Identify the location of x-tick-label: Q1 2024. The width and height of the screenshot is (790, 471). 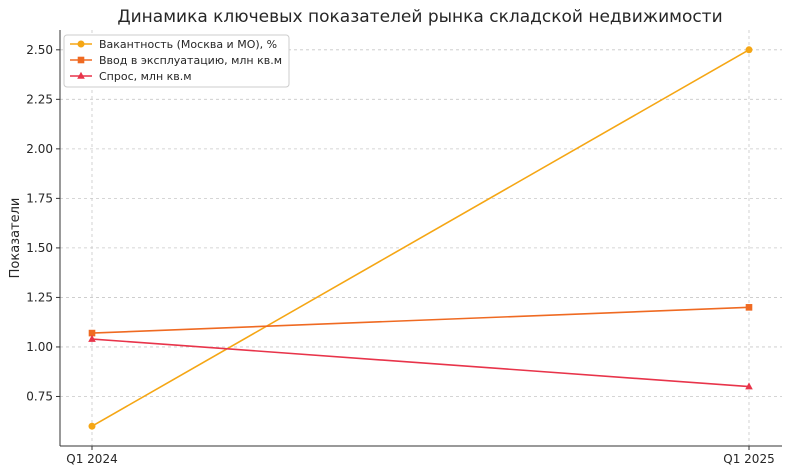
(91, 459).